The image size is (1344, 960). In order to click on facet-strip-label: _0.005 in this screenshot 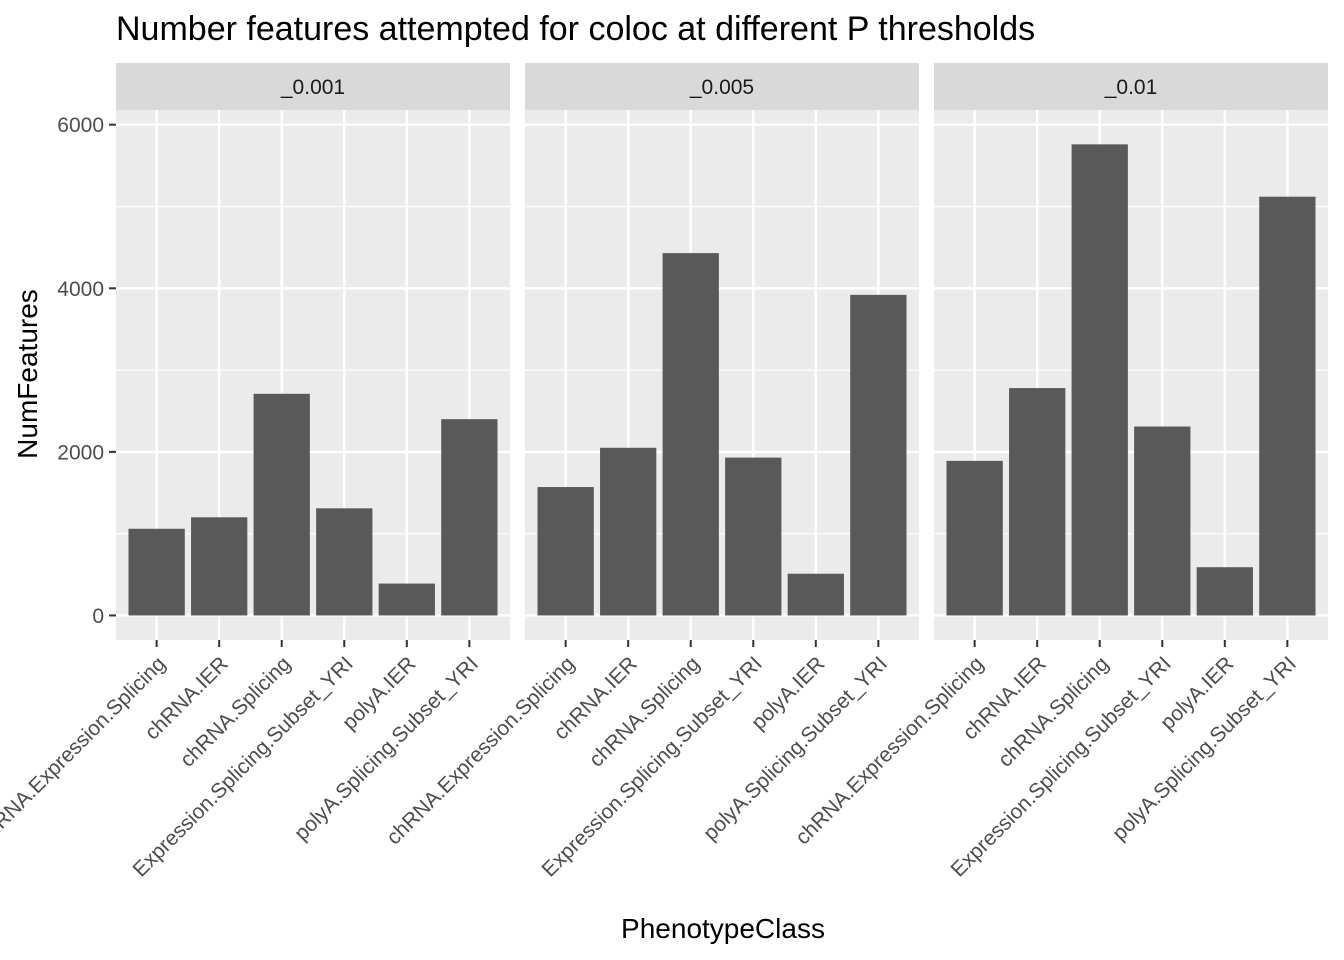, I will do `click(721, 87)`.